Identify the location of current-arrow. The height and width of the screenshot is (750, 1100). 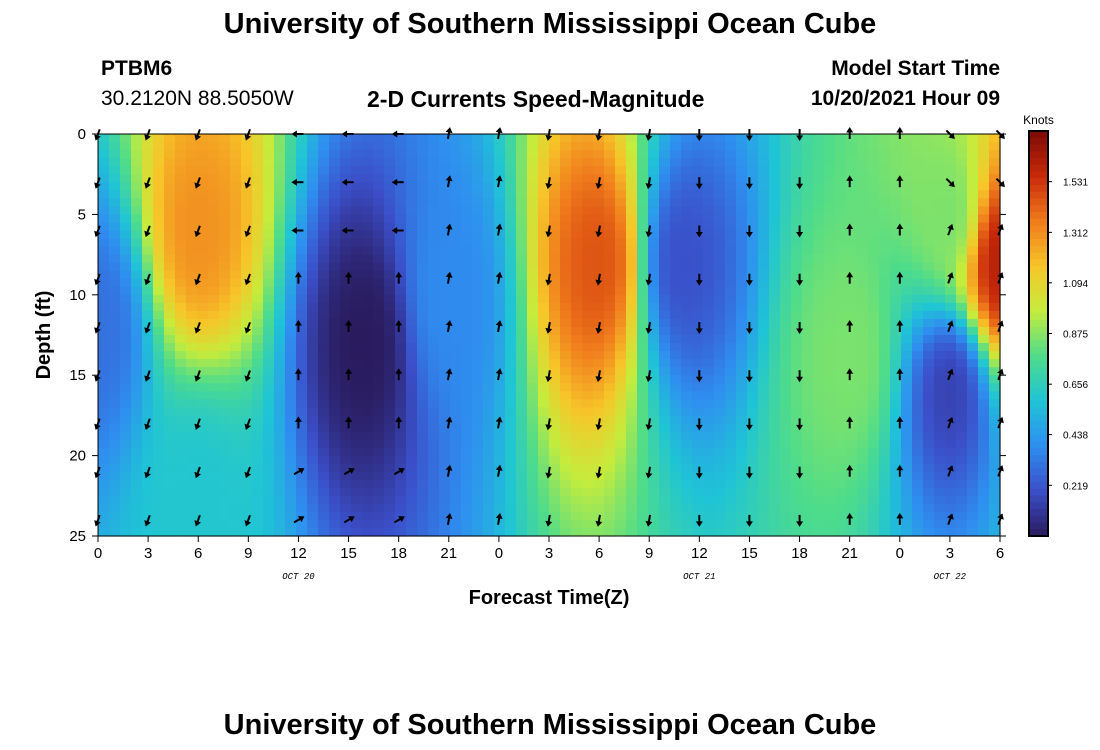
(749, 376).